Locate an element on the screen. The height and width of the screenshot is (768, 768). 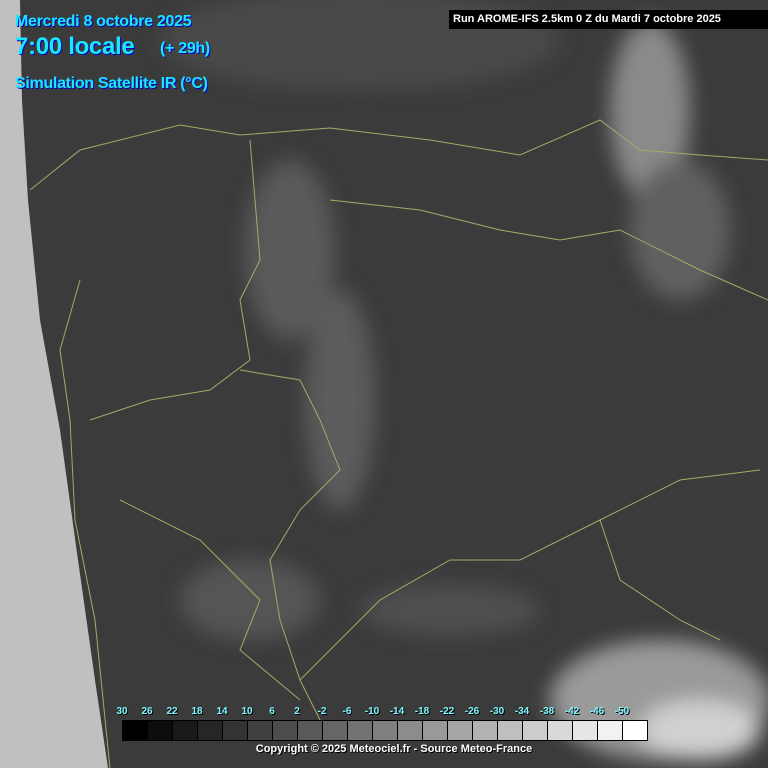
legend-label: 18 is located at coordinates (197, 711).